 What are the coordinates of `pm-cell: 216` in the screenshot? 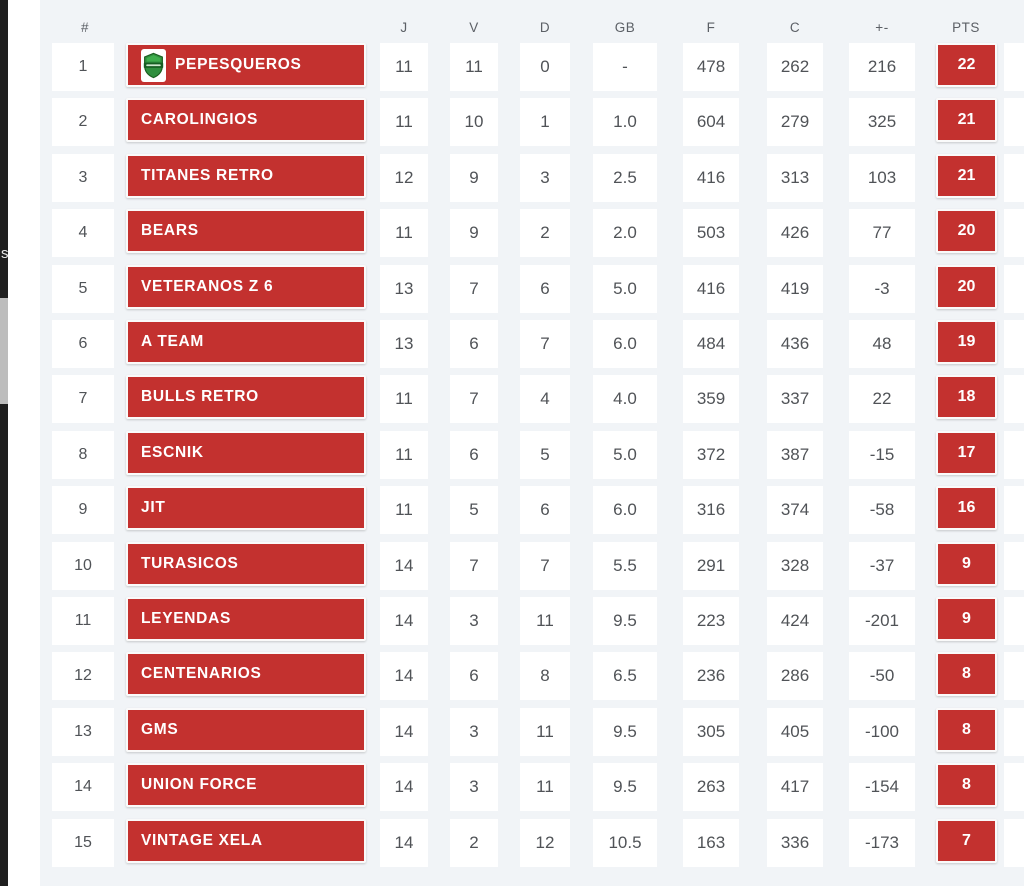 It's located at (882, 67).